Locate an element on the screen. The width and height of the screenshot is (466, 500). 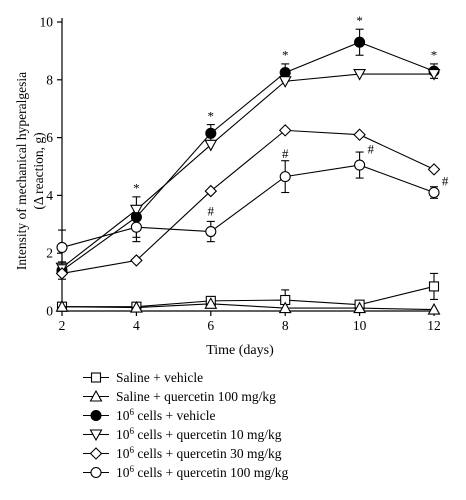
legend-label: Saline + quercetin 100 mg/kg is located at coordinates (196, 396).